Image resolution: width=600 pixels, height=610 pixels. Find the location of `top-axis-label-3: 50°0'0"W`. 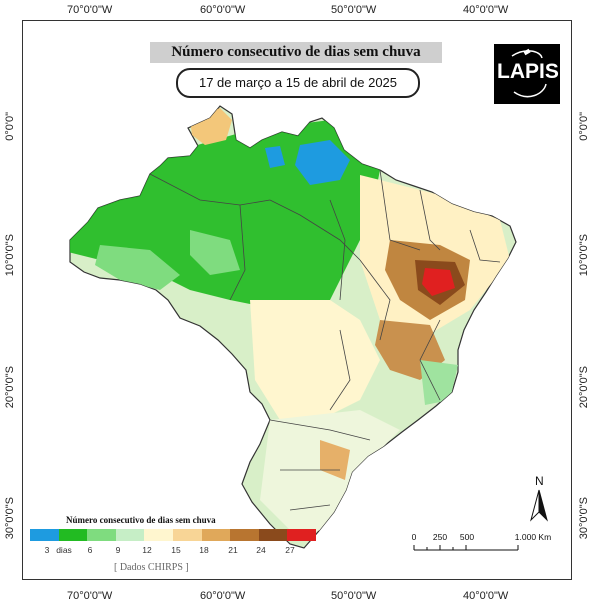

top-axis-label-3: 50°0'0"W is located at coordinates (354, 10).